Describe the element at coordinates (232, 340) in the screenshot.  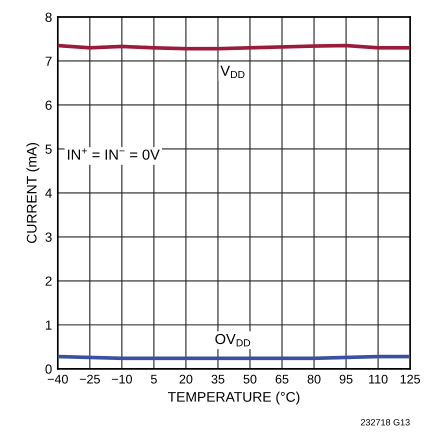
I see `annotation: OV$_{DD}$` at that location.